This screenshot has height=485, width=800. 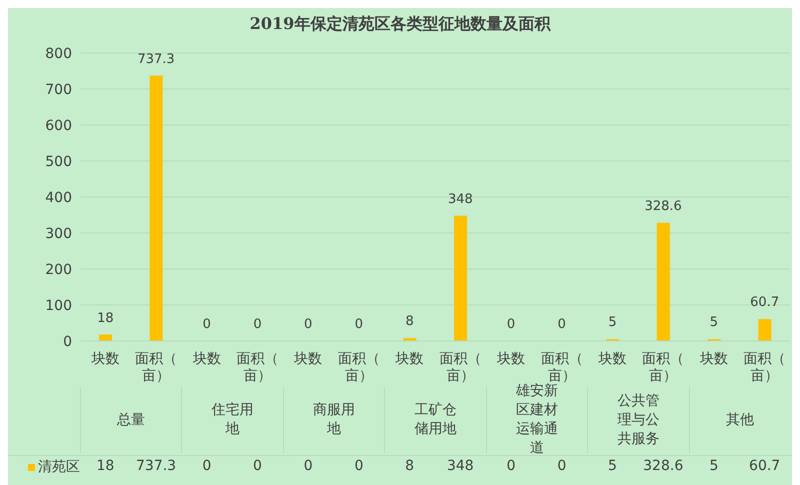 I want to click on data-label: 737.3, so click(x=156, y=466).